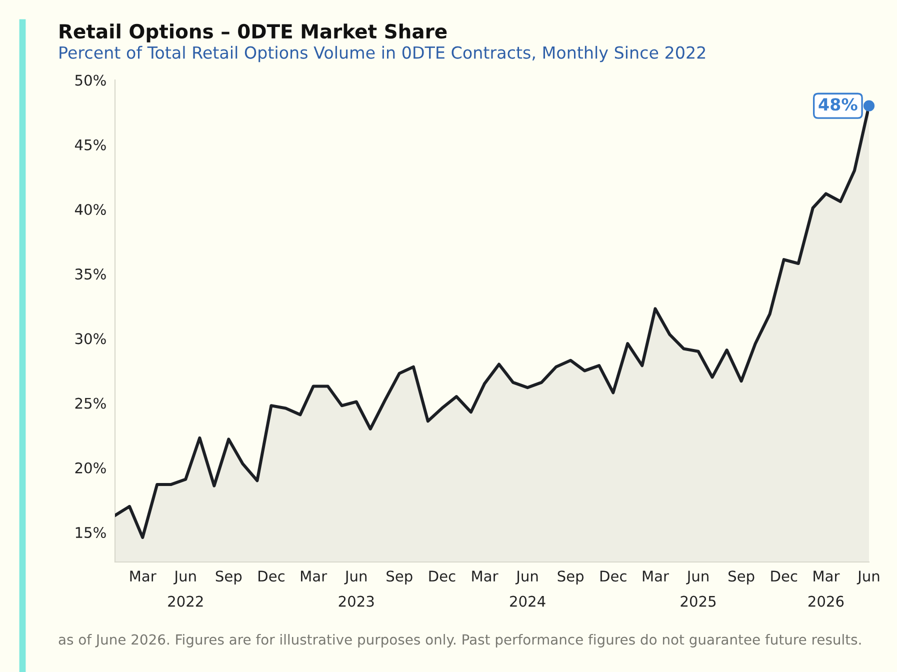  I want to click on y-tick-label: 50%, so click(90, 80).